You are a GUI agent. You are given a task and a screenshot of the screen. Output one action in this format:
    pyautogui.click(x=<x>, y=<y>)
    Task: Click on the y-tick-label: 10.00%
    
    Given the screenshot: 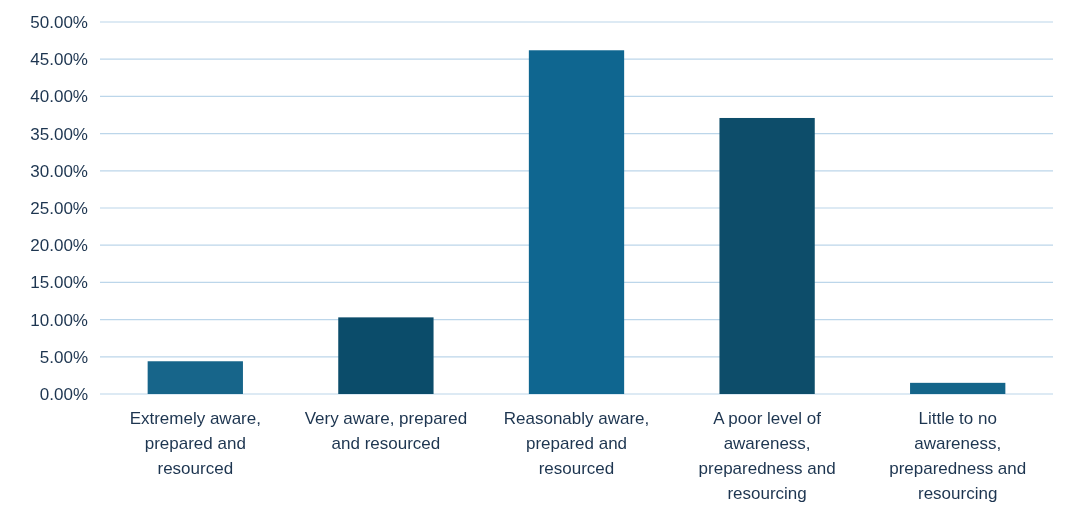 What is the action you would take?
    pyautogui.click(x=59, y=320)
    